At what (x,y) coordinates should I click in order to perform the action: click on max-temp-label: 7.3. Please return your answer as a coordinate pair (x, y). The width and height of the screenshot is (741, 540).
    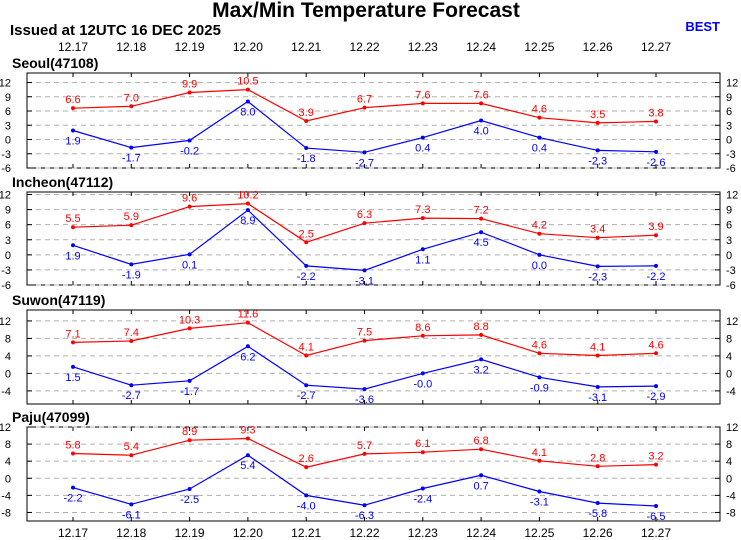
    Looking at the image, I should click on (422, 210).